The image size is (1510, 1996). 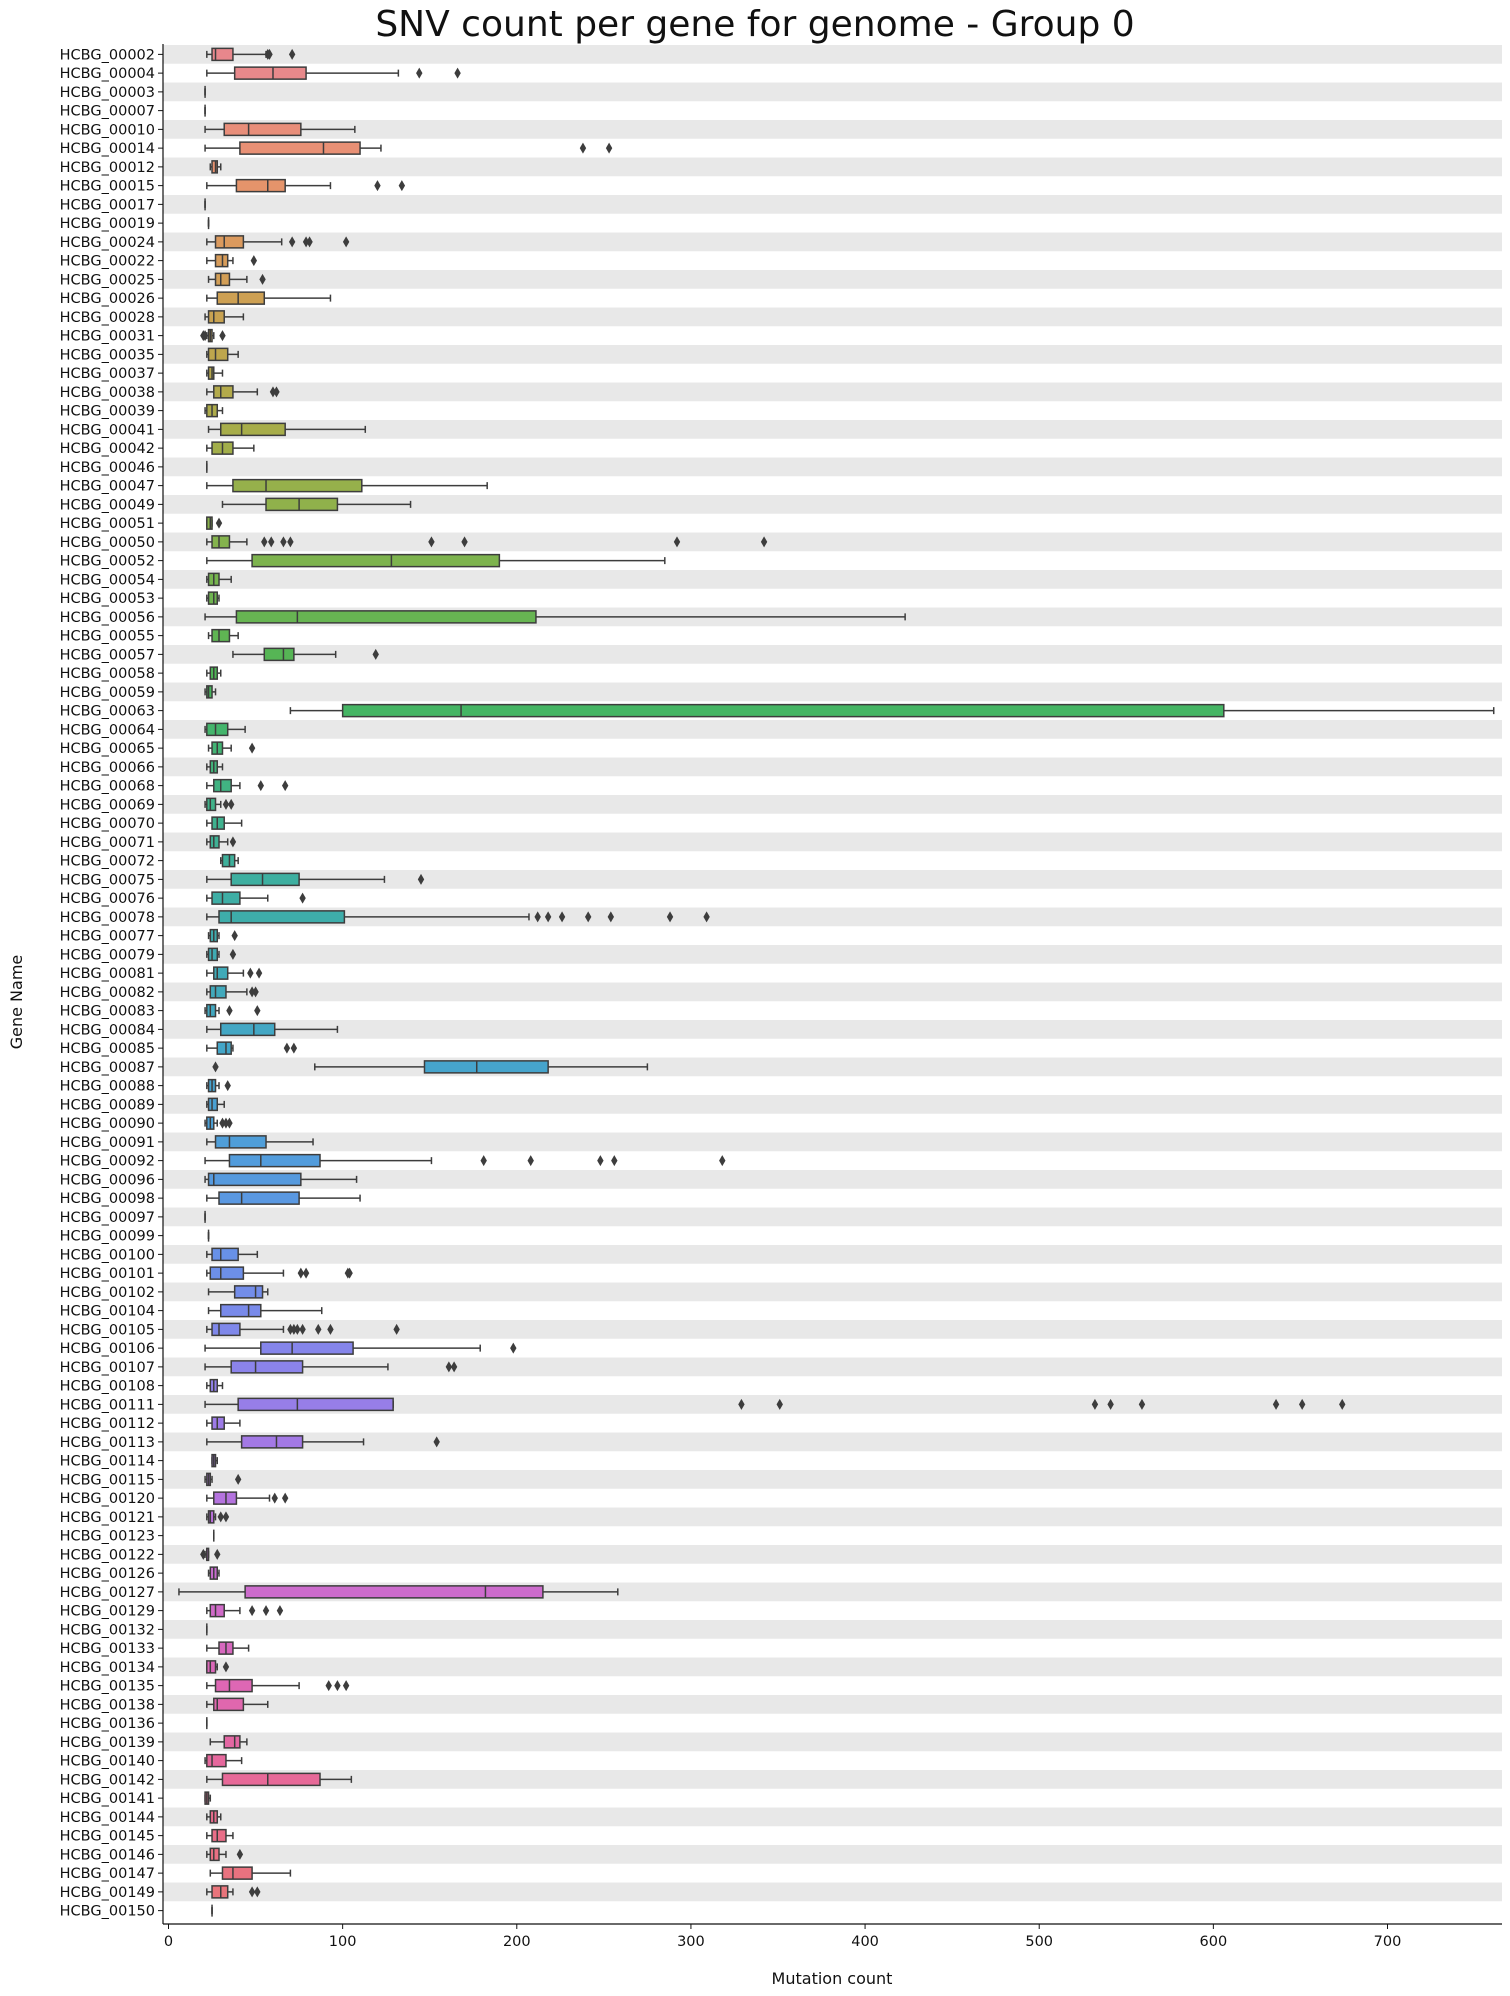 I want to click on y-tick-label: HCBG_00014, so click(x=107, y=149).